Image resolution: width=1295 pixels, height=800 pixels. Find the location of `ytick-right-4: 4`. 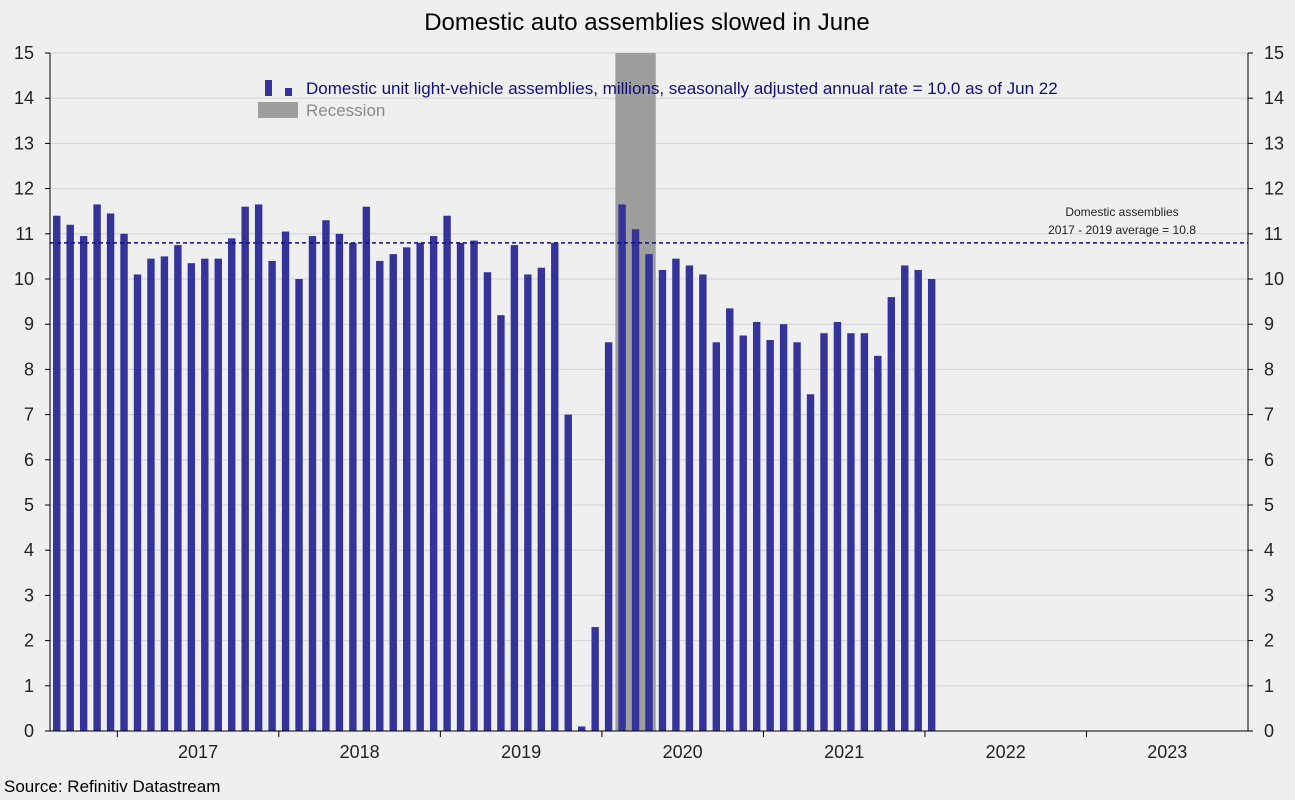

ytick-right-4: 4 is located at coordinates (1269, 550).